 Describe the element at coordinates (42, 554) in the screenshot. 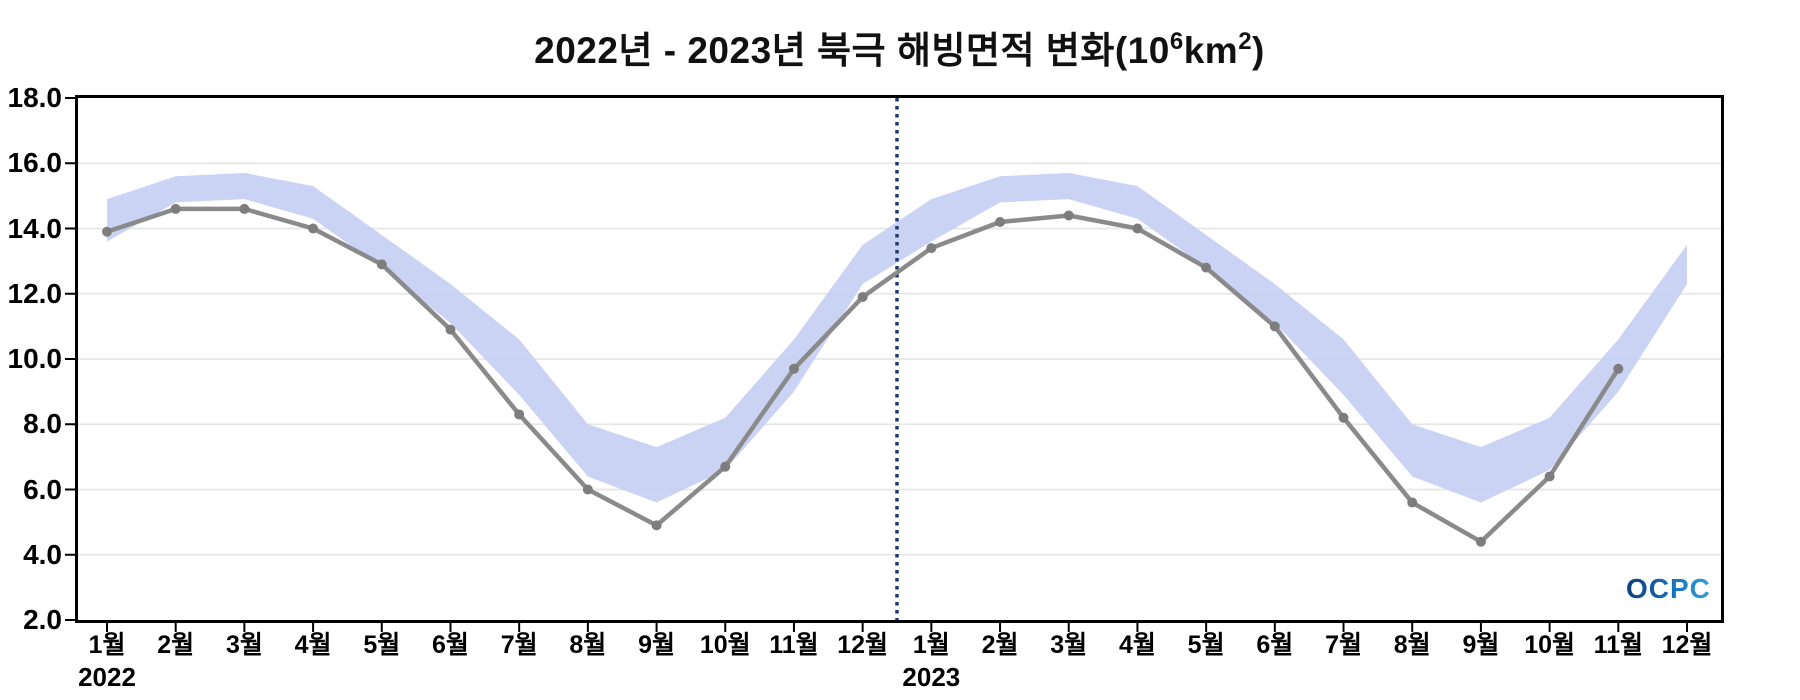

I see `y-tick-label: 4.0` at that location.